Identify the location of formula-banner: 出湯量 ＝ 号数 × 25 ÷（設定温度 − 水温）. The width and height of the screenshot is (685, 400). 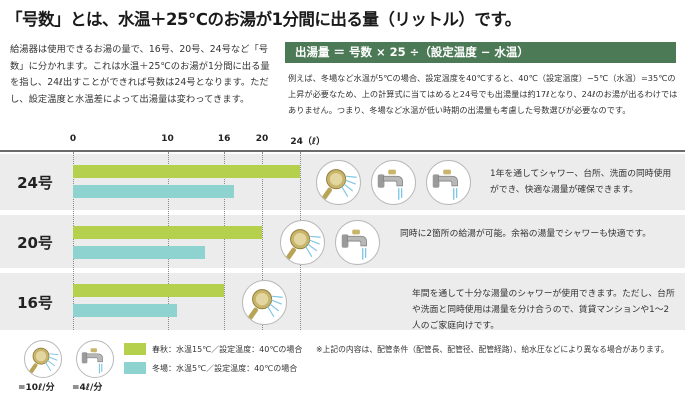
(480, 52).